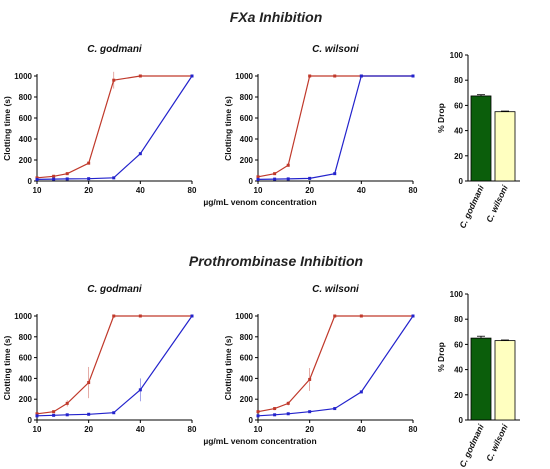 This screenshot has height=469, width=550. Describe the element at coordinates (276, 17) in the screenshot. I see `section-title: FXa Inhibition` at that location.